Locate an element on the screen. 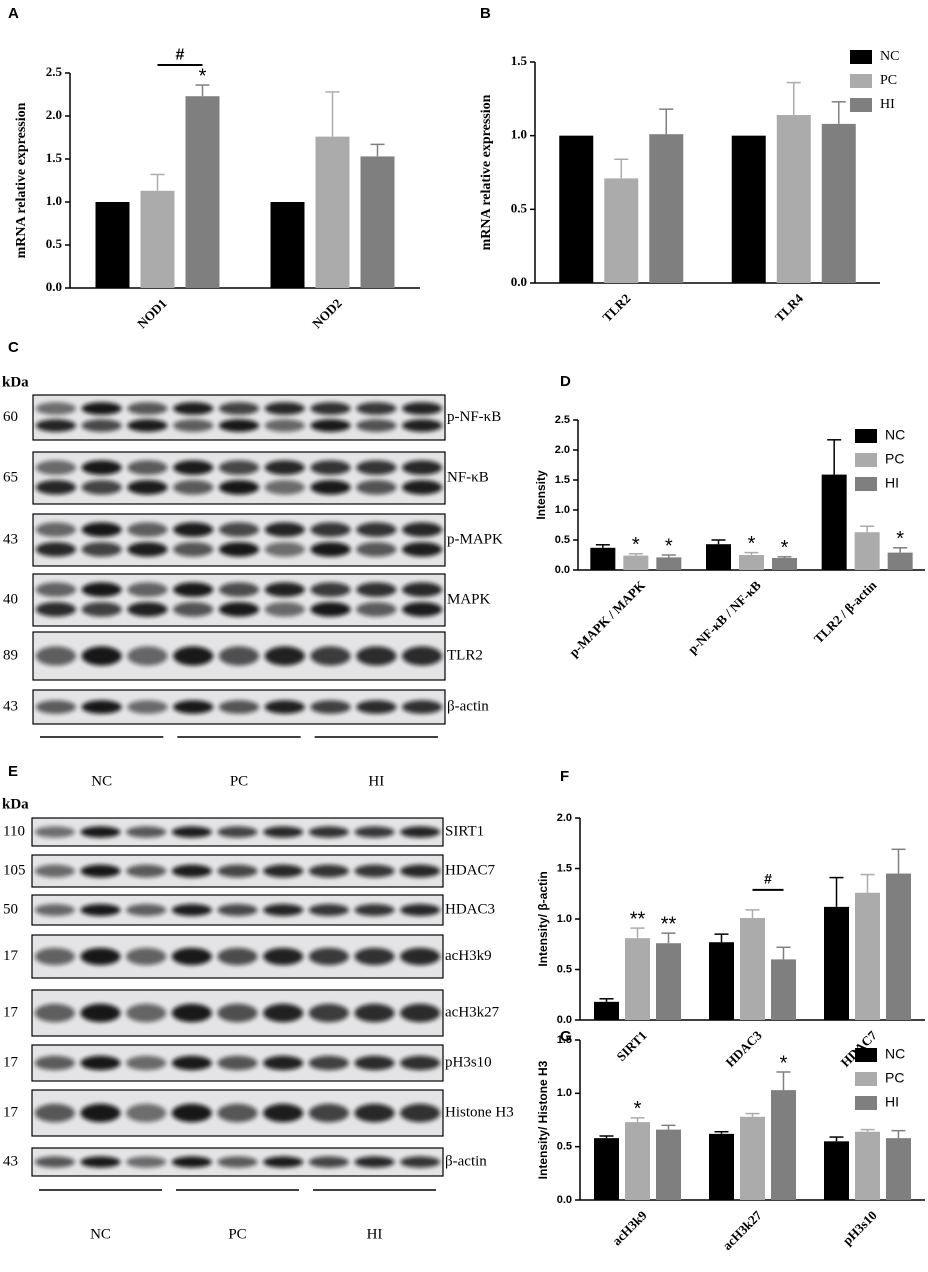  y-axis-label: Intensity is located at coordinates (541, 495).